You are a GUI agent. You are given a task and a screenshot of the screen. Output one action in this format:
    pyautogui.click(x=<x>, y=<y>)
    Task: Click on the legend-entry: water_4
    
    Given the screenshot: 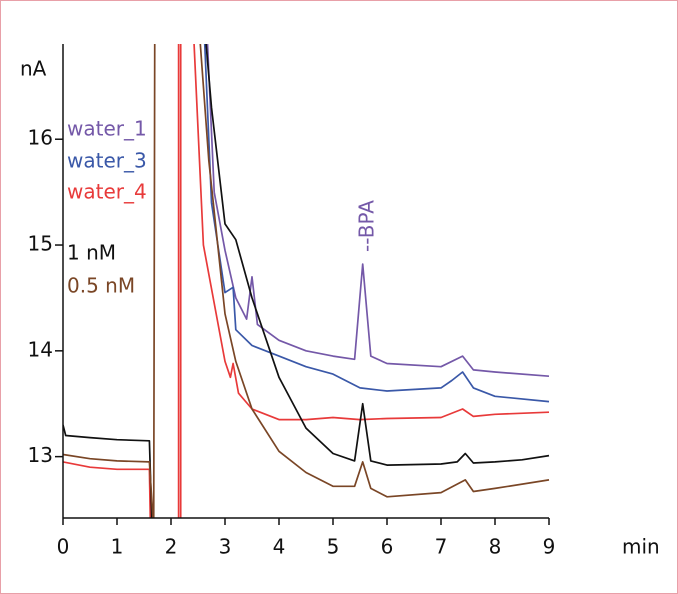 What is the action you would take?
    pyautogui.click(x=107, y=192)
    